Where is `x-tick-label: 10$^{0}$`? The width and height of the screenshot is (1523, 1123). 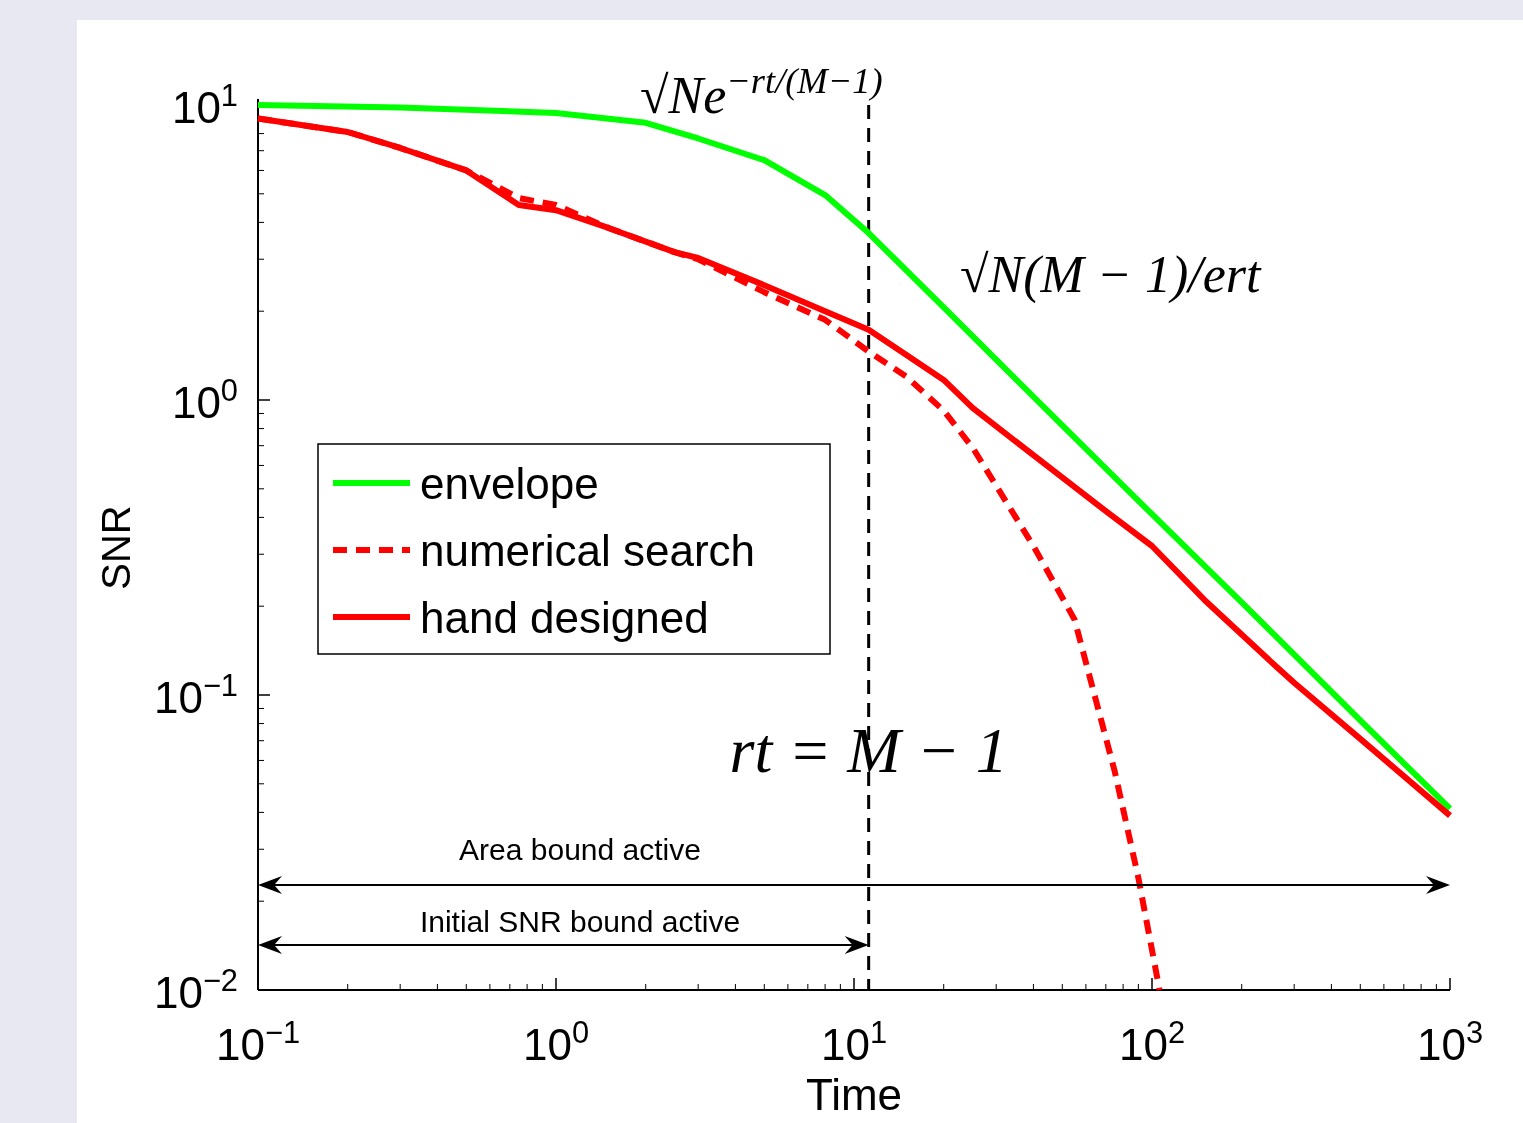
x-tick-label: 10$^{0}$ is located at coordinates (556, 1041).